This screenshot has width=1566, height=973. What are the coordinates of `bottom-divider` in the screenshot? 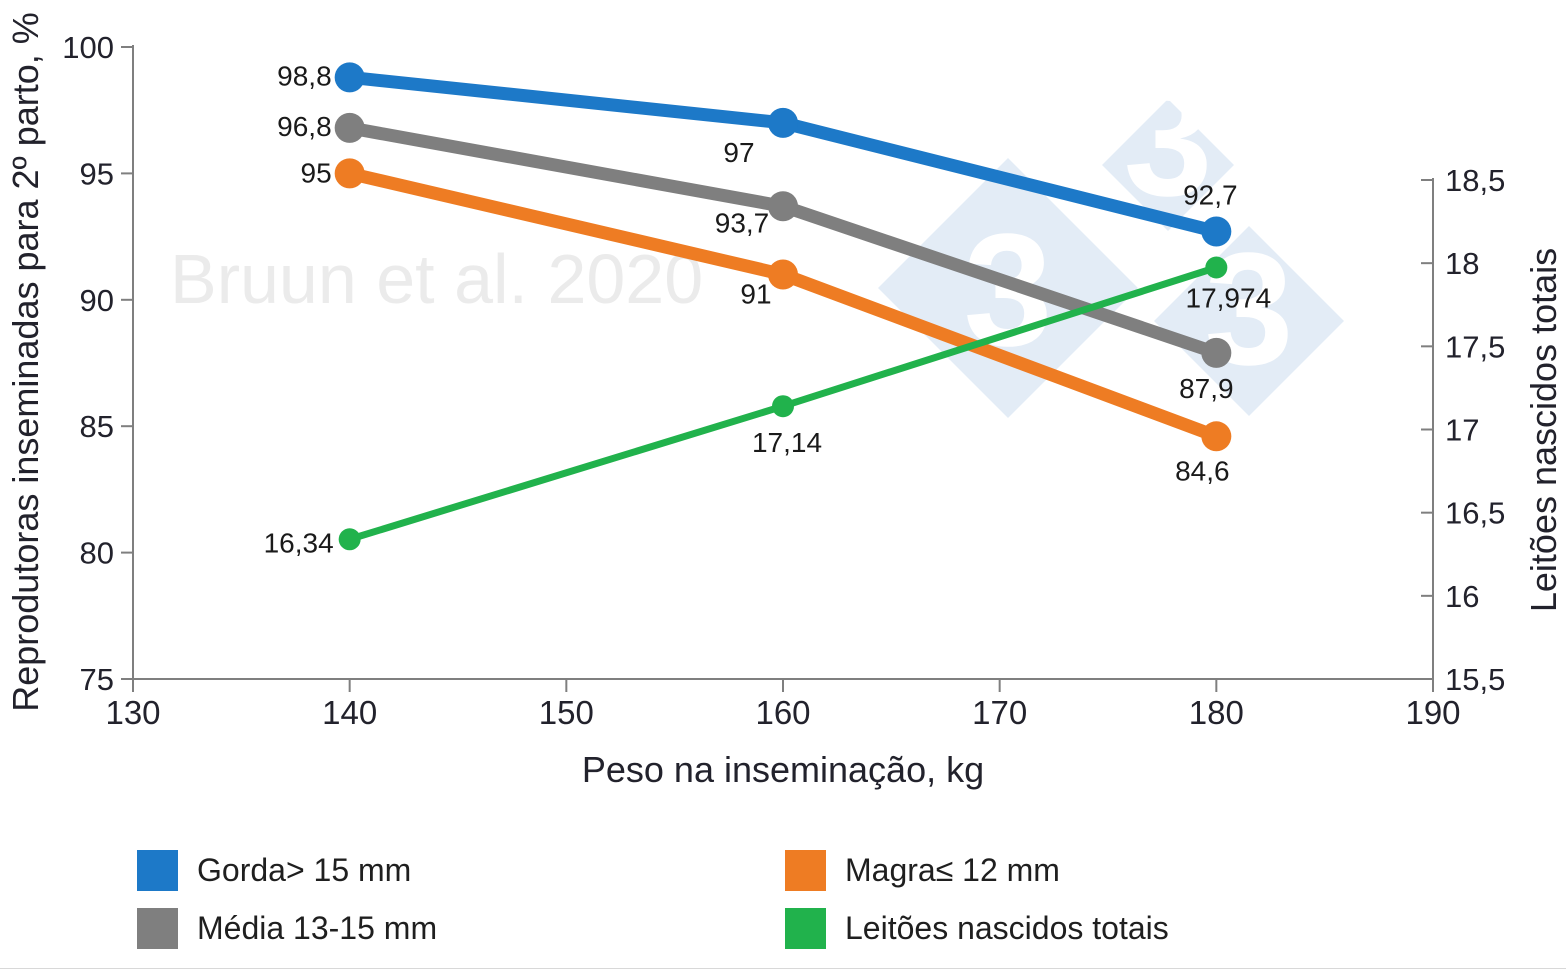 It's located at (783, 968).